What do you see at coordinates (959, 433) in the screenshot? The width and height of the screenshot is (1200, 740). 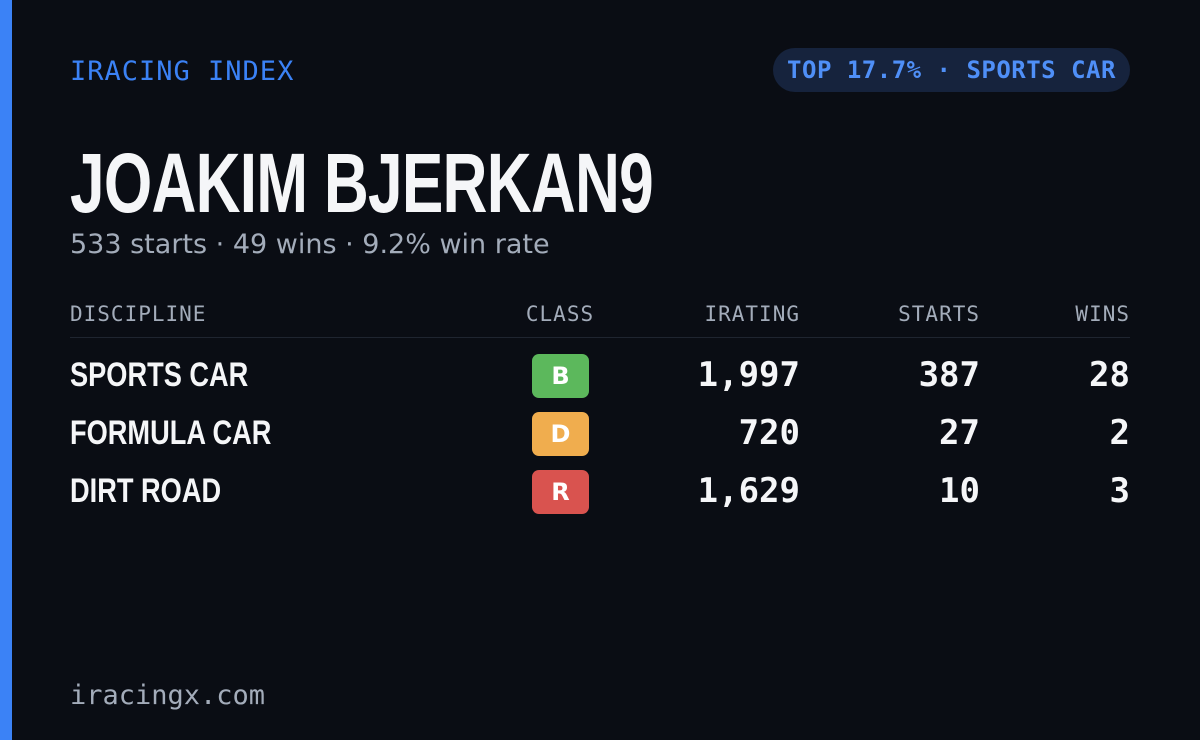 I see `stat-value: 27` at bounding box center [959, 433].